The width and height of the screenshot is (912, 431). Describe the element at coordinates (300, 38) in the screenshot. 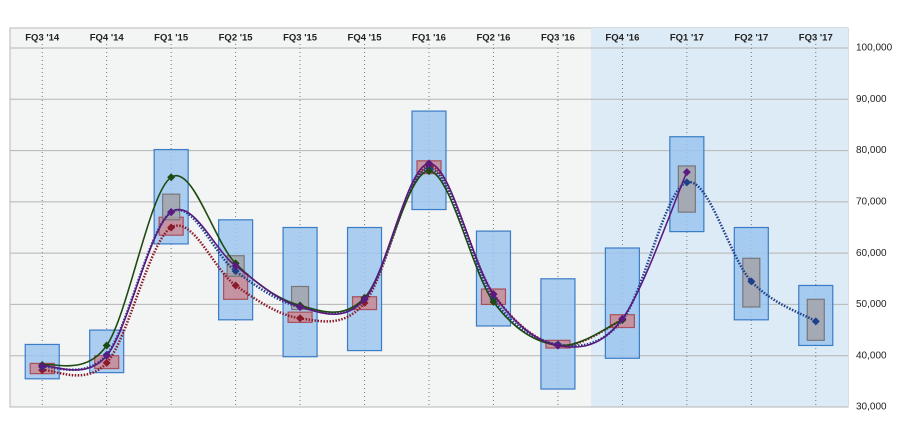

I see `x-tick-label: FQ3 '15` at that location.